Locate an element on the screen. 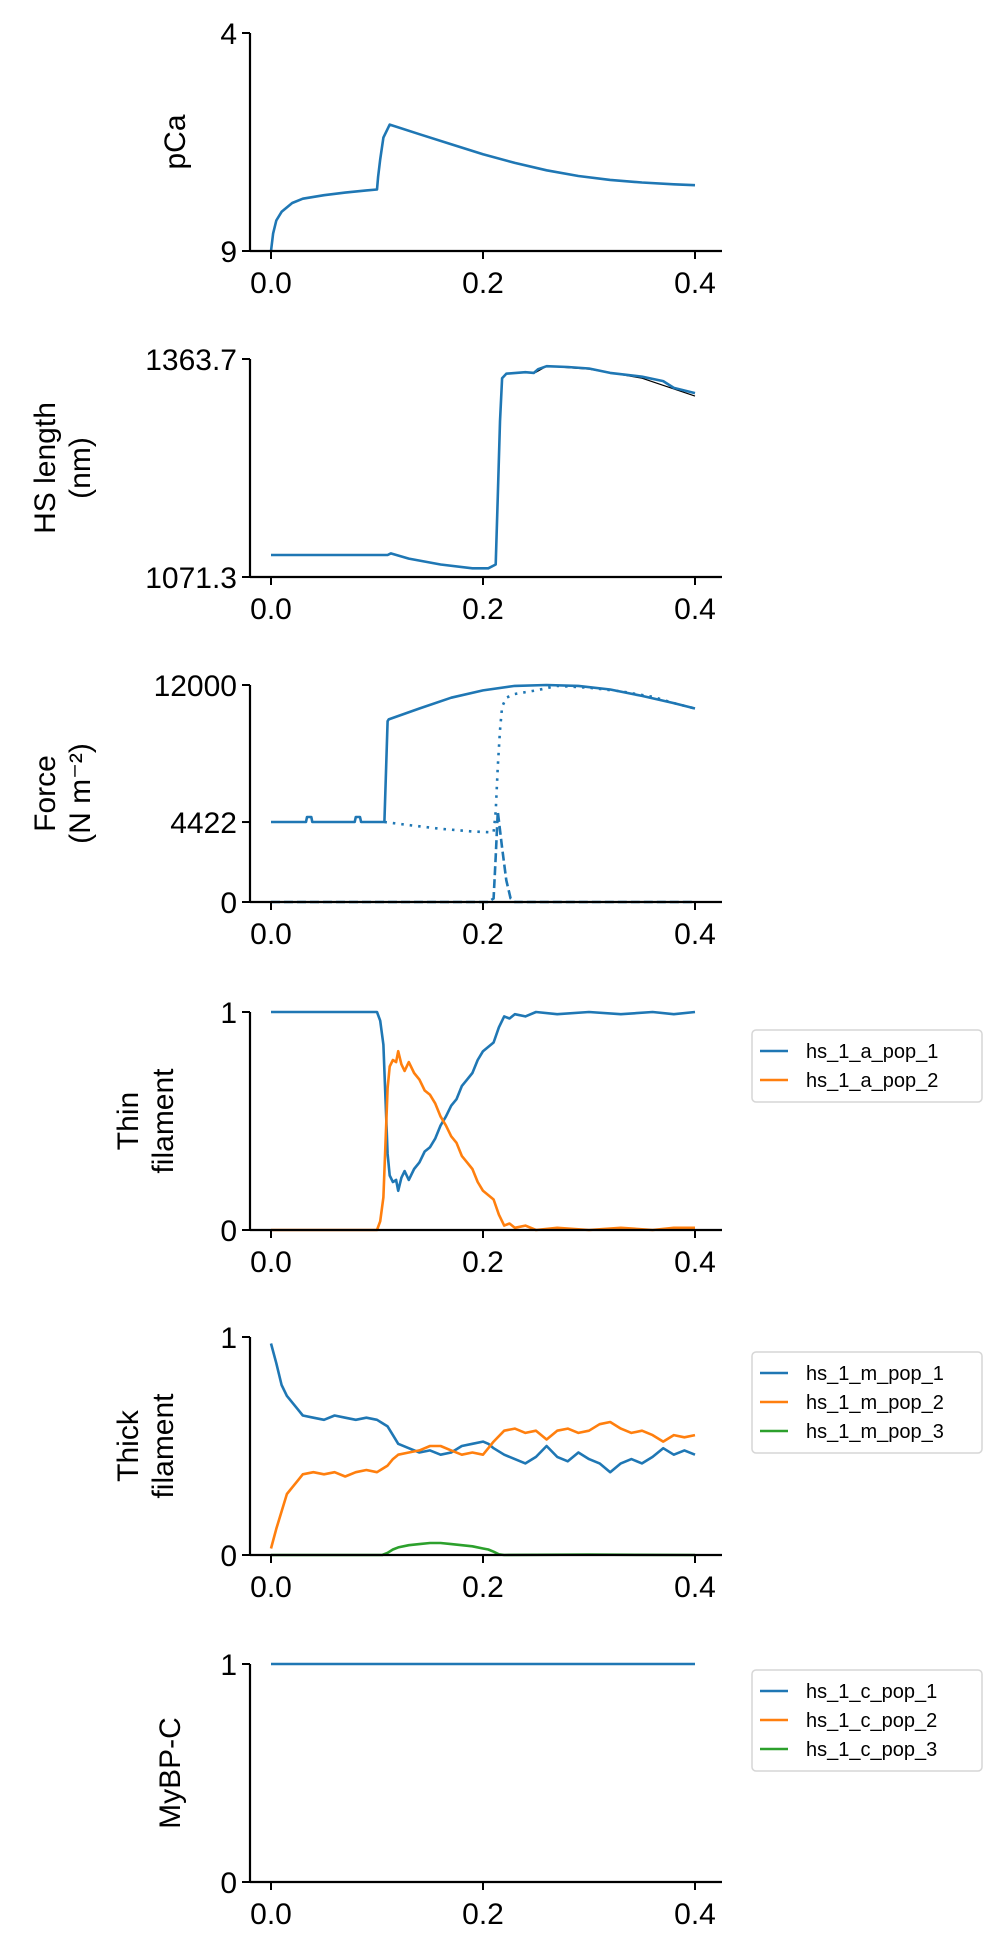 This screenshot has height=1957, width=1008. y-tick-label: 1071.3 is located at coordinates (191, 578).